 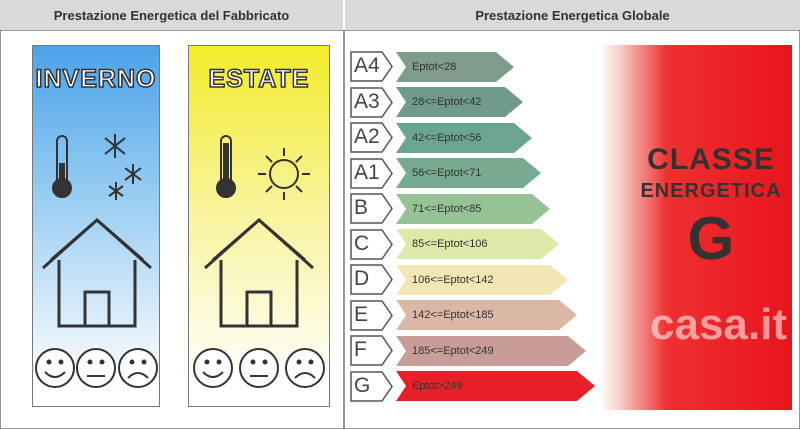 I want to click on summer-icons, so click(x=259, y=261).